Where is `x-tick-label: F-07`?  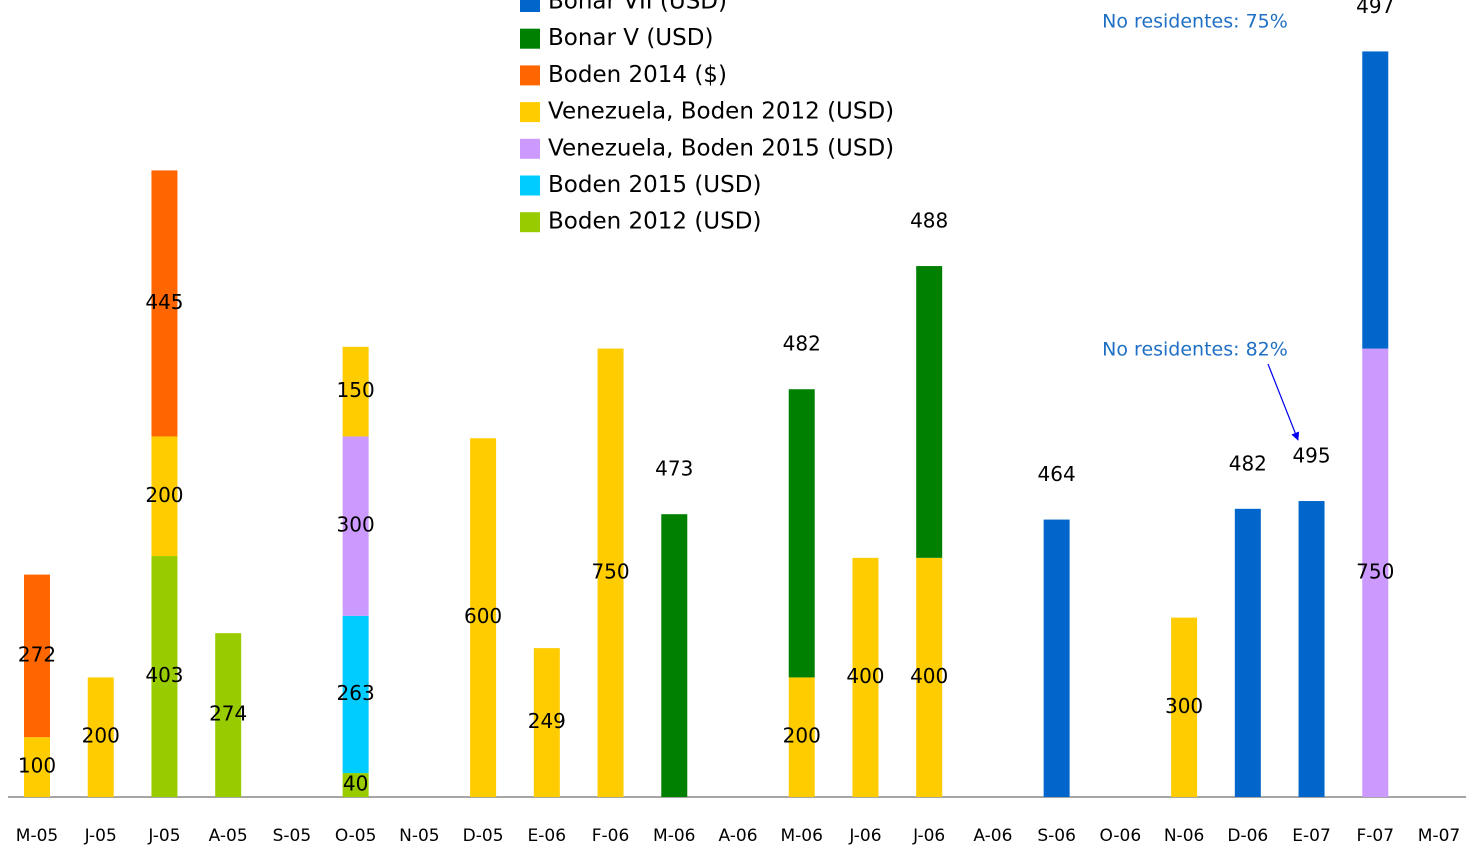 x-tick-label: F-07 is located at coordinates (1375, 836).